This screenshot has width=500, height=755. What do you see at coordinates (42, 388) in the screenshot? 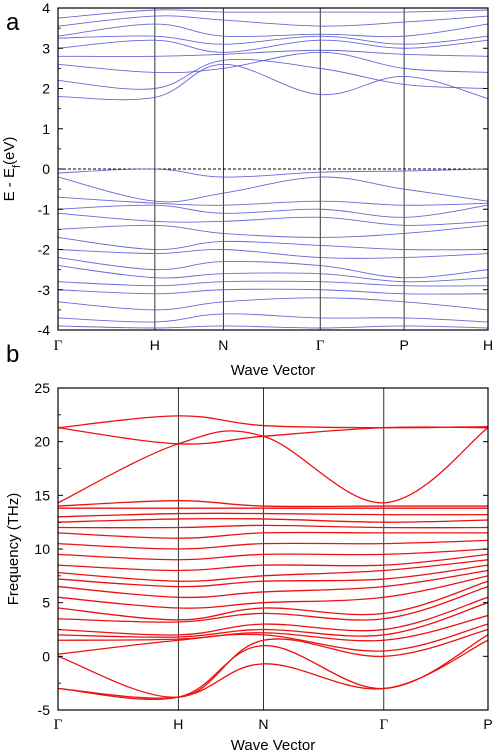
I see `y-tick-label: 25` at bounding box center [42, 388].